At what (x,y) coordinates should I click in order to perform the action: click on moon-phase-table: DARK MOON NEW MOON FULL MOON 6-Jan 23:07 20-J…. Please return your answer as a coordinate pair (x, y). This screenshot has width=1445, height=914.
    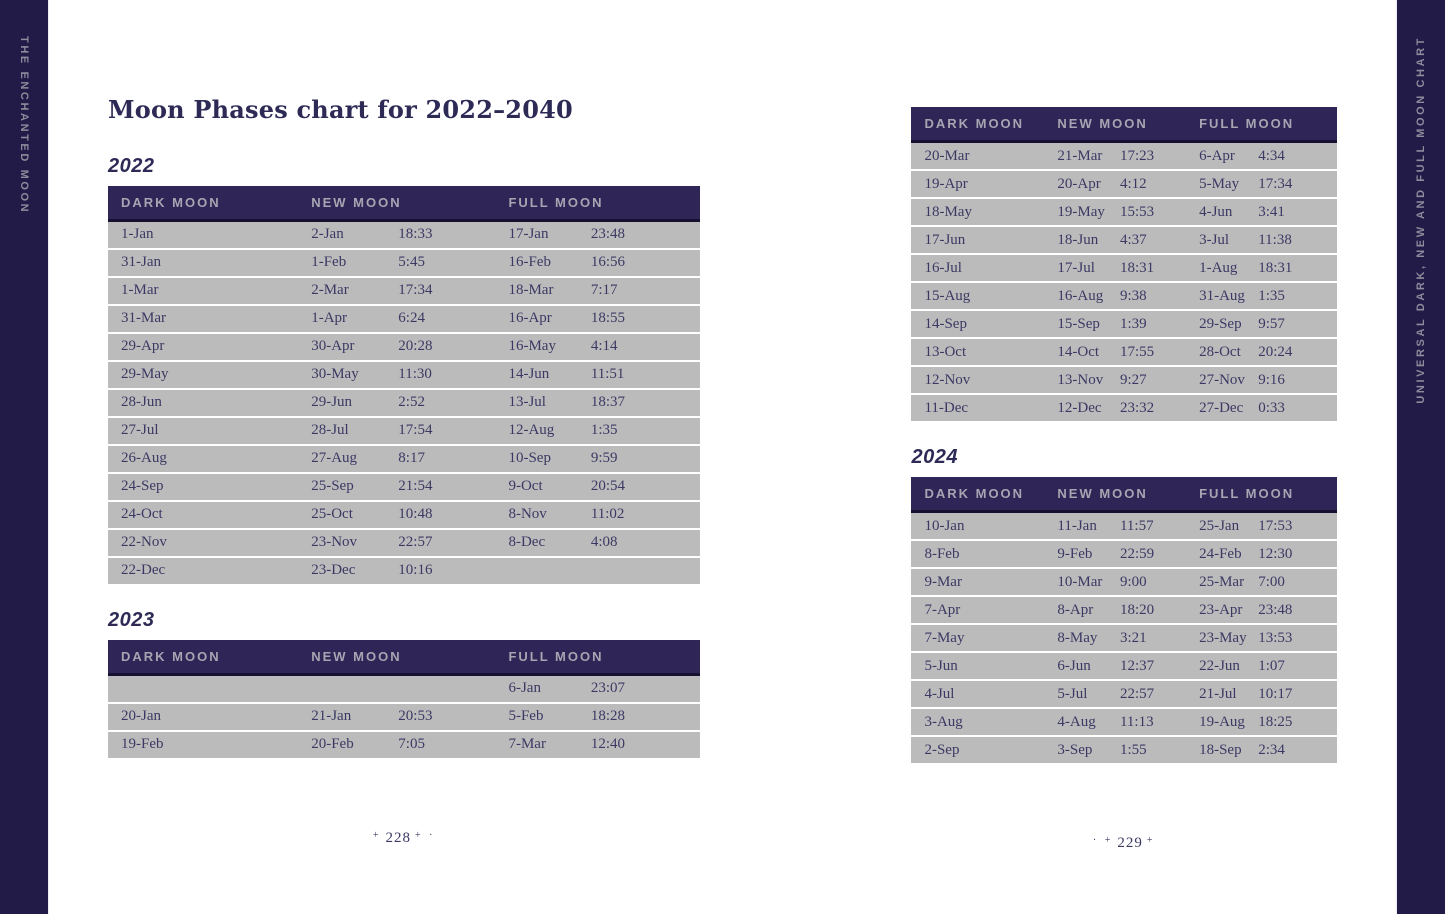
    Looking at the image, I should click on (404, 698).